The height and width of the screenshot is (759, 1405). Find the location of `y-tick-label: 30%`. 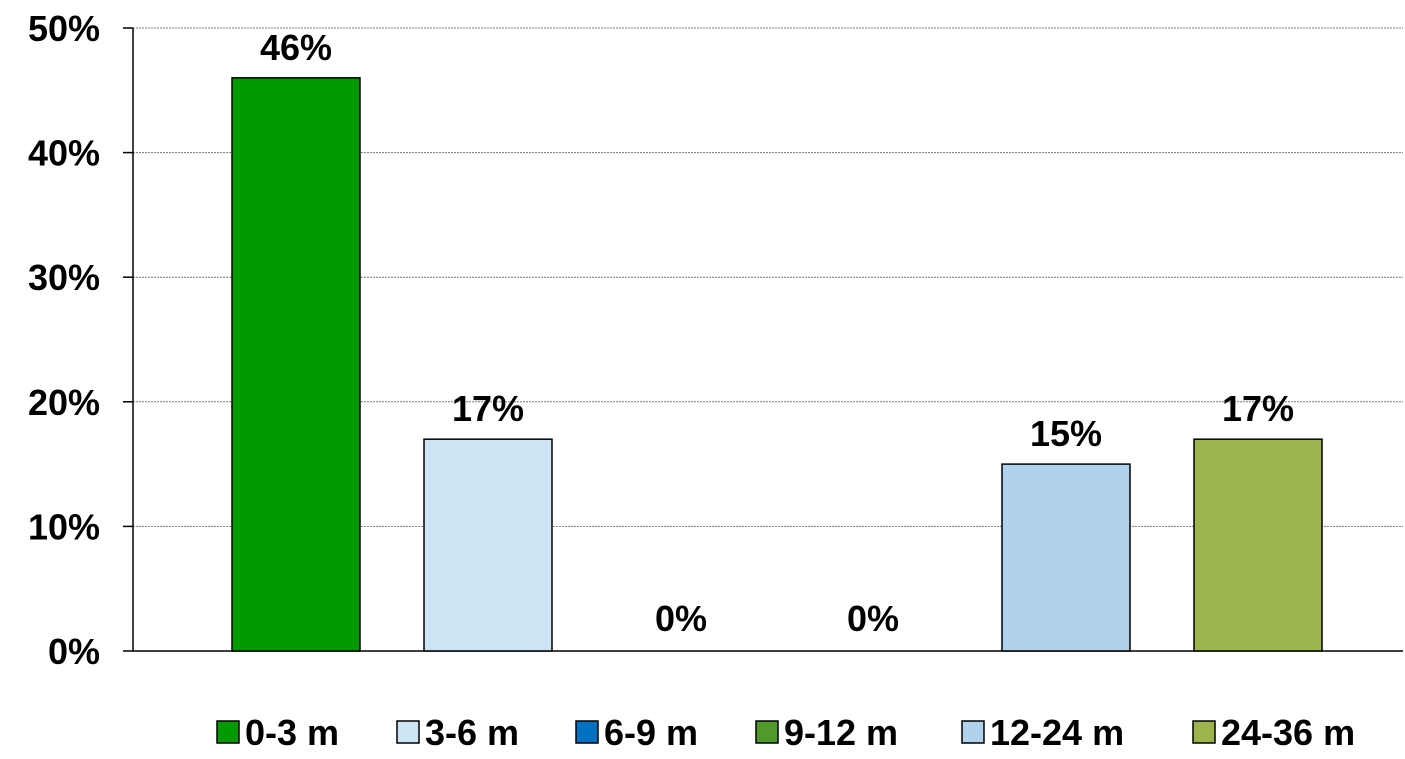

y-tick-label: 30% is located at coordinates (64, 277).